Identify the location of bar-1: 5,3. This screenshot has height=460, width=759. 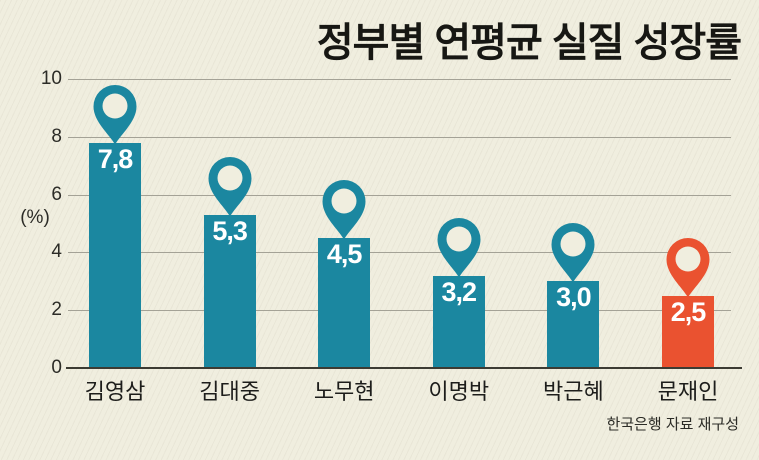
(229, 291).